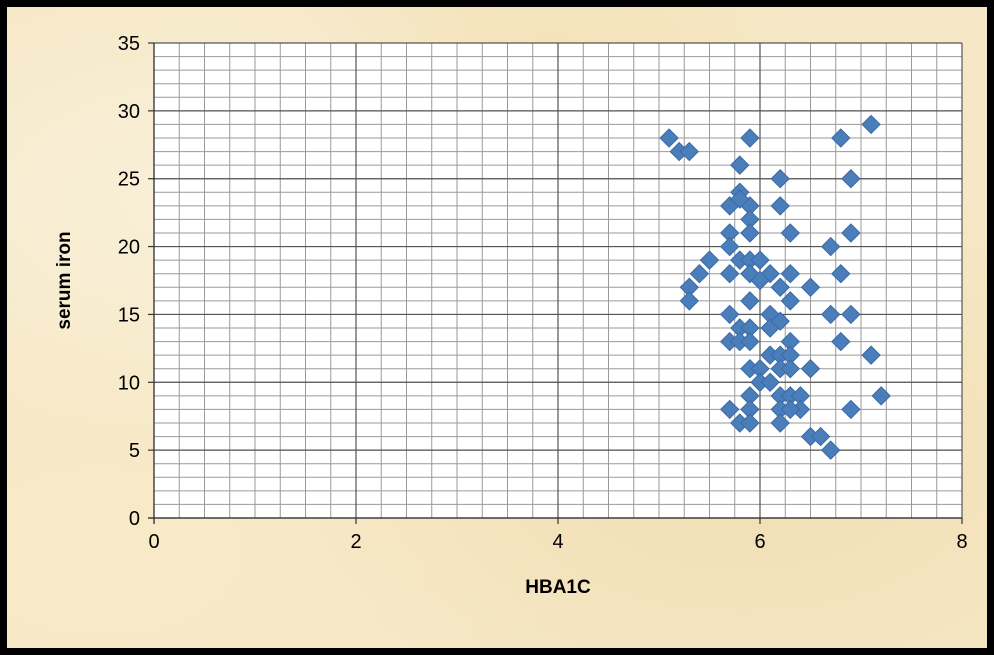  I want to click on data-points, so click(775, 287).